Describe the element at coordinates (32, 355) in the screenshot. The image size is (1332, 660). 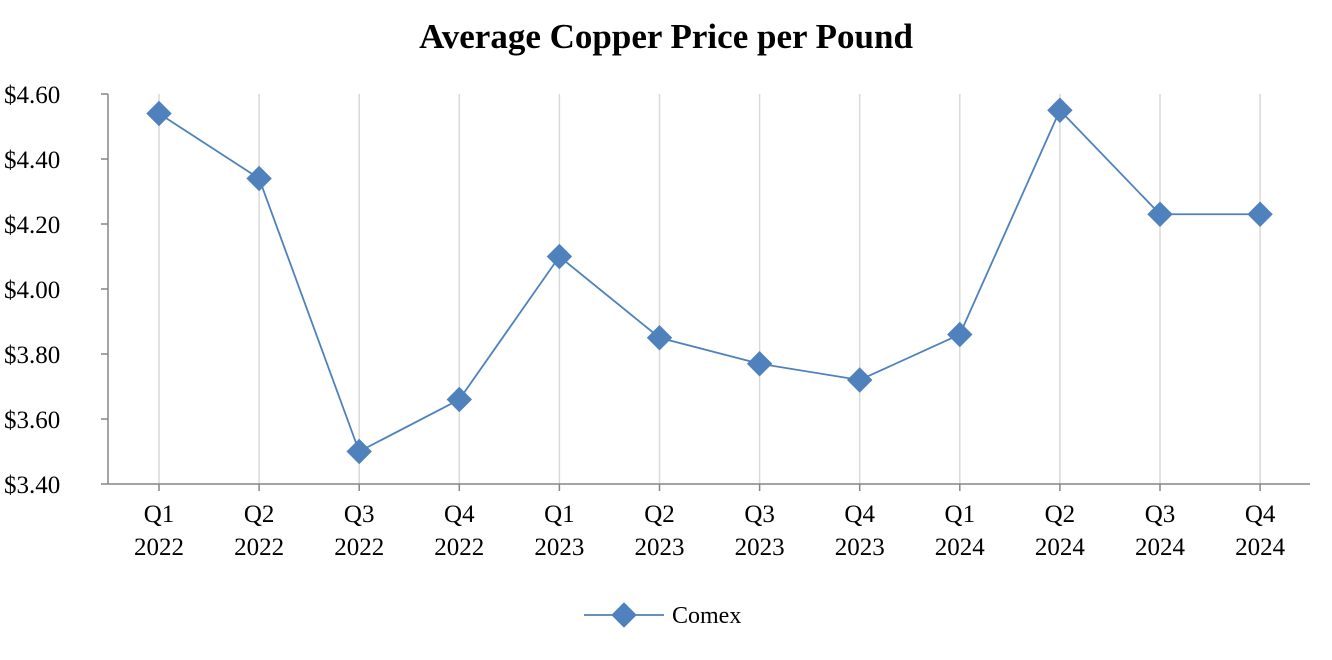
I see `y-tick-label: $3.80` at that location.